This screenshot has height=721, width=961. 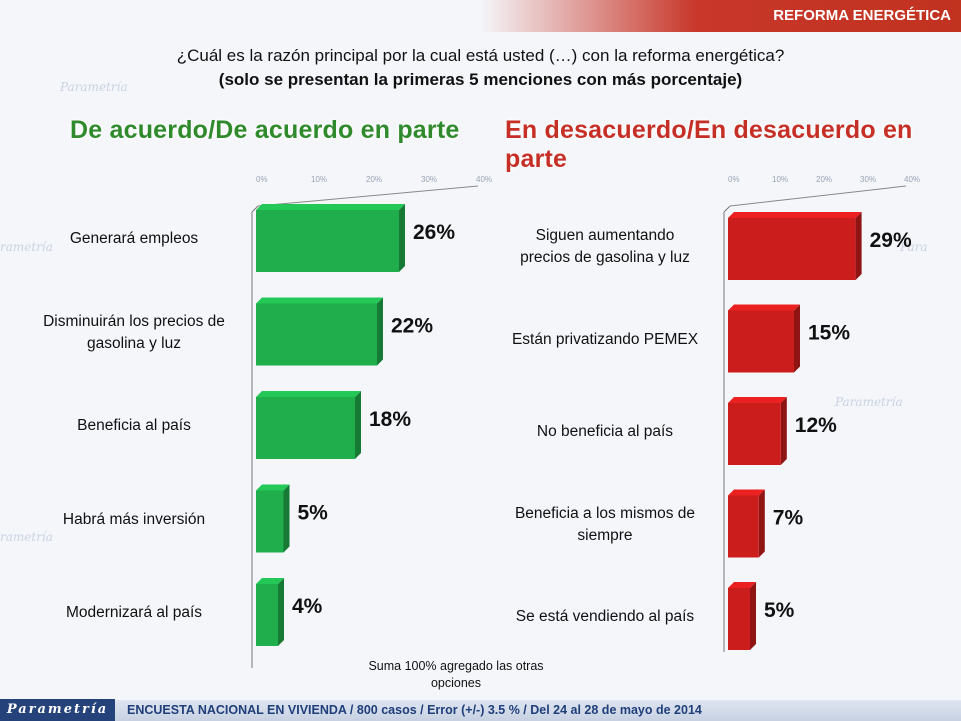 What do you see at coordinates (134, 612) in the screenshot?
I see `category-label: Modernizará al país` at bounding box center [134, 612].